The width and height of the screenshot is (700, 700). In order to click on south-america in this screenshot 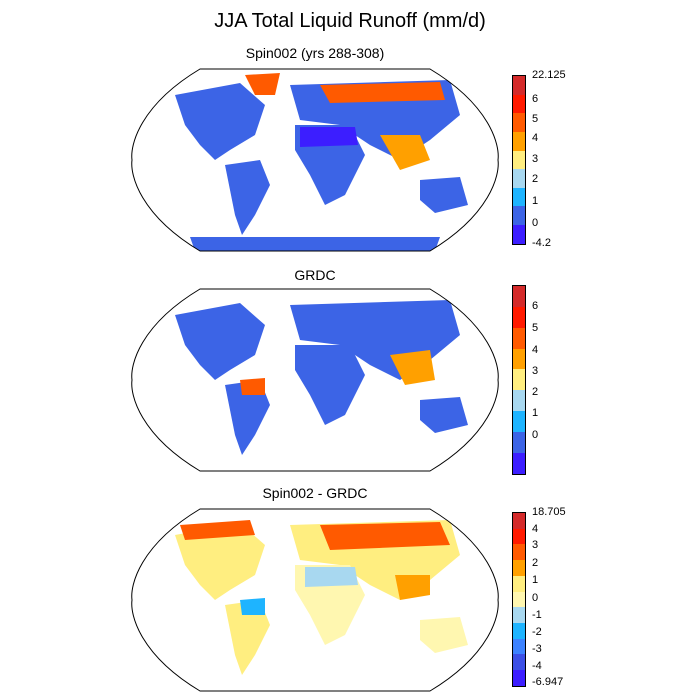, I will do `click(247, 197)`.